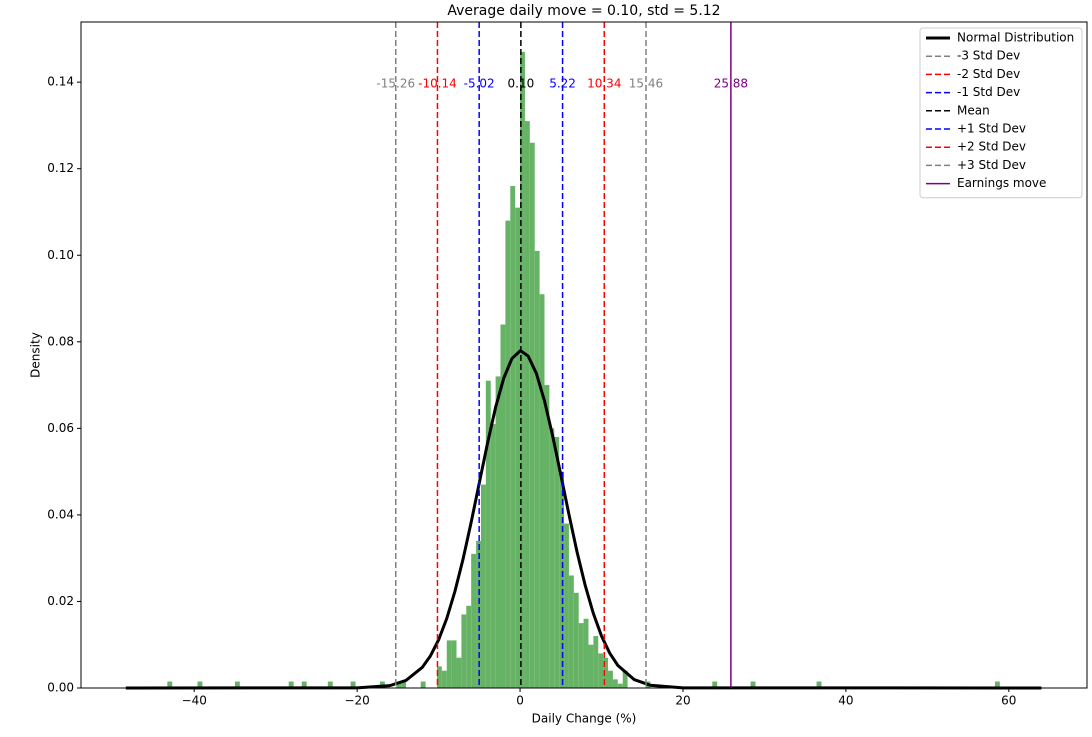  What do you see at coordinates (356, 701) in the screenshot?
I see `x-tick-label: −20` at bounding box center [356, 701].